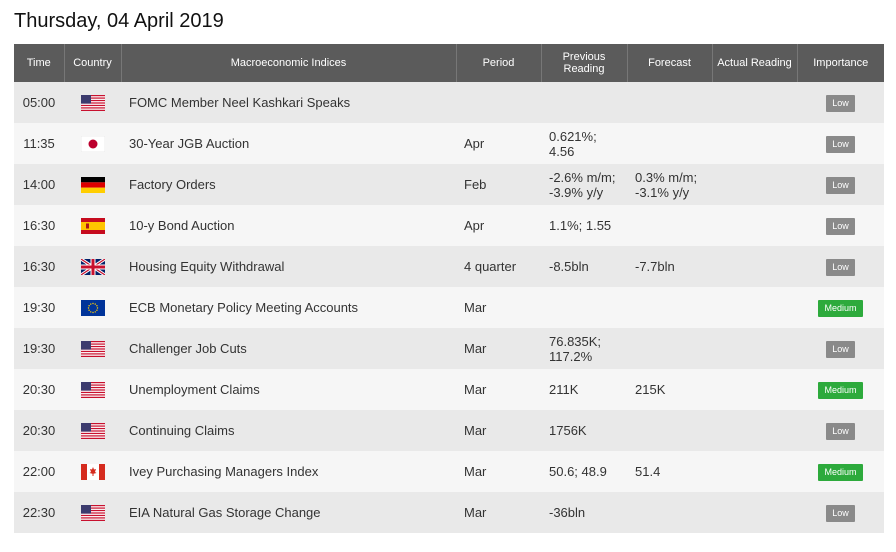 The height and width of the screenshot is (552, 896). What do you see at coordinates (119, 21) in the screenshot?
I see `page-title: Thursday, 04 April 2019` at bounding box center [119, 21].